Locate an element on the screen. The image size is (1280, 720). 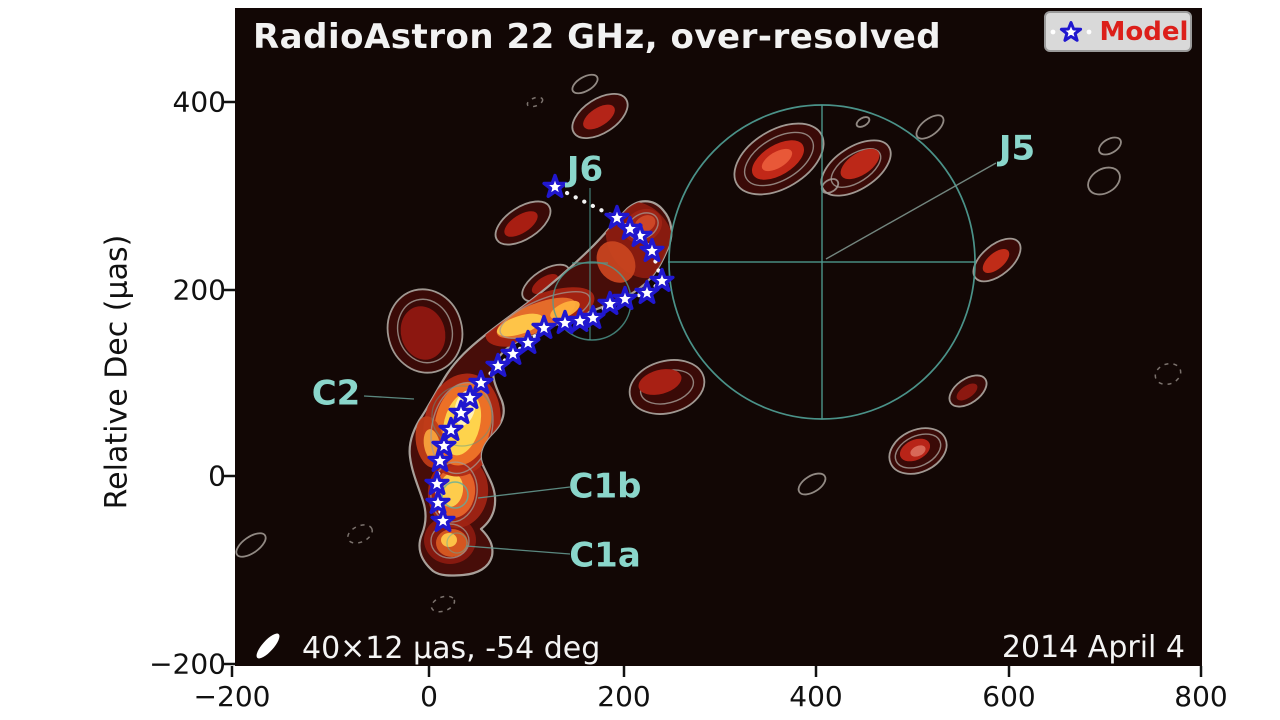
legend-box: Model is located at coordinates (1118, 31).